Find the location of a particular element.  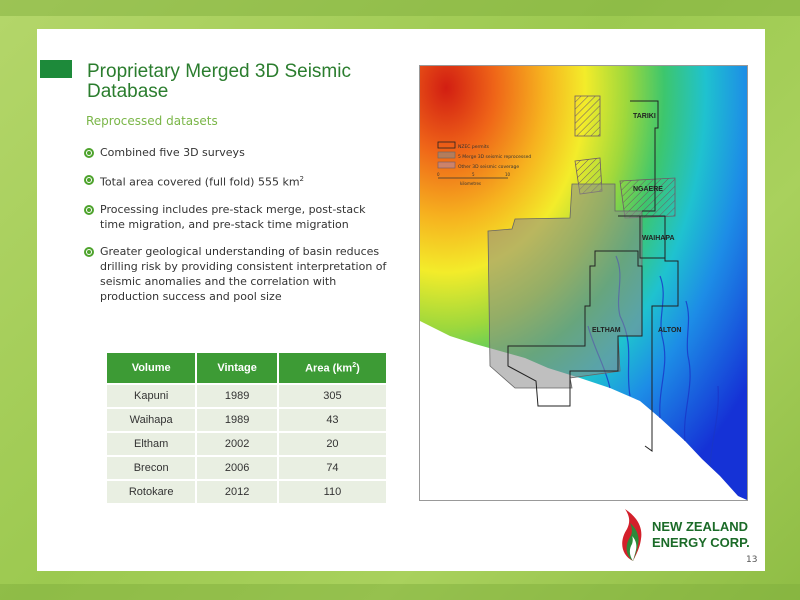

label-tariki: TARIKI is located at coordinates (644, 116).